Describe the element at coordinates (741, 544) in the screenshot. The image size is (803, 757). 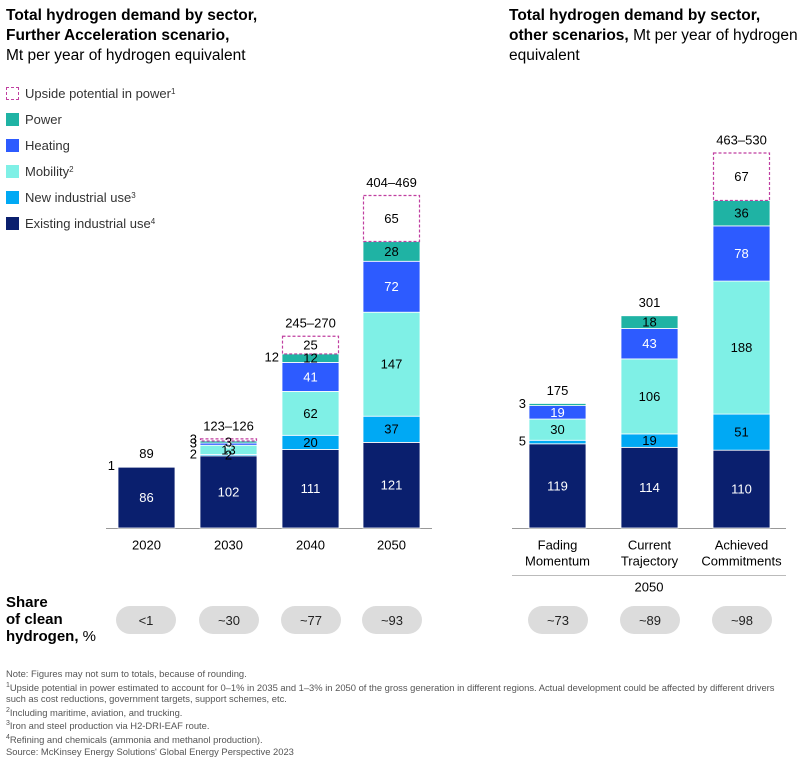
I see `category-label: Achieved` at that location.